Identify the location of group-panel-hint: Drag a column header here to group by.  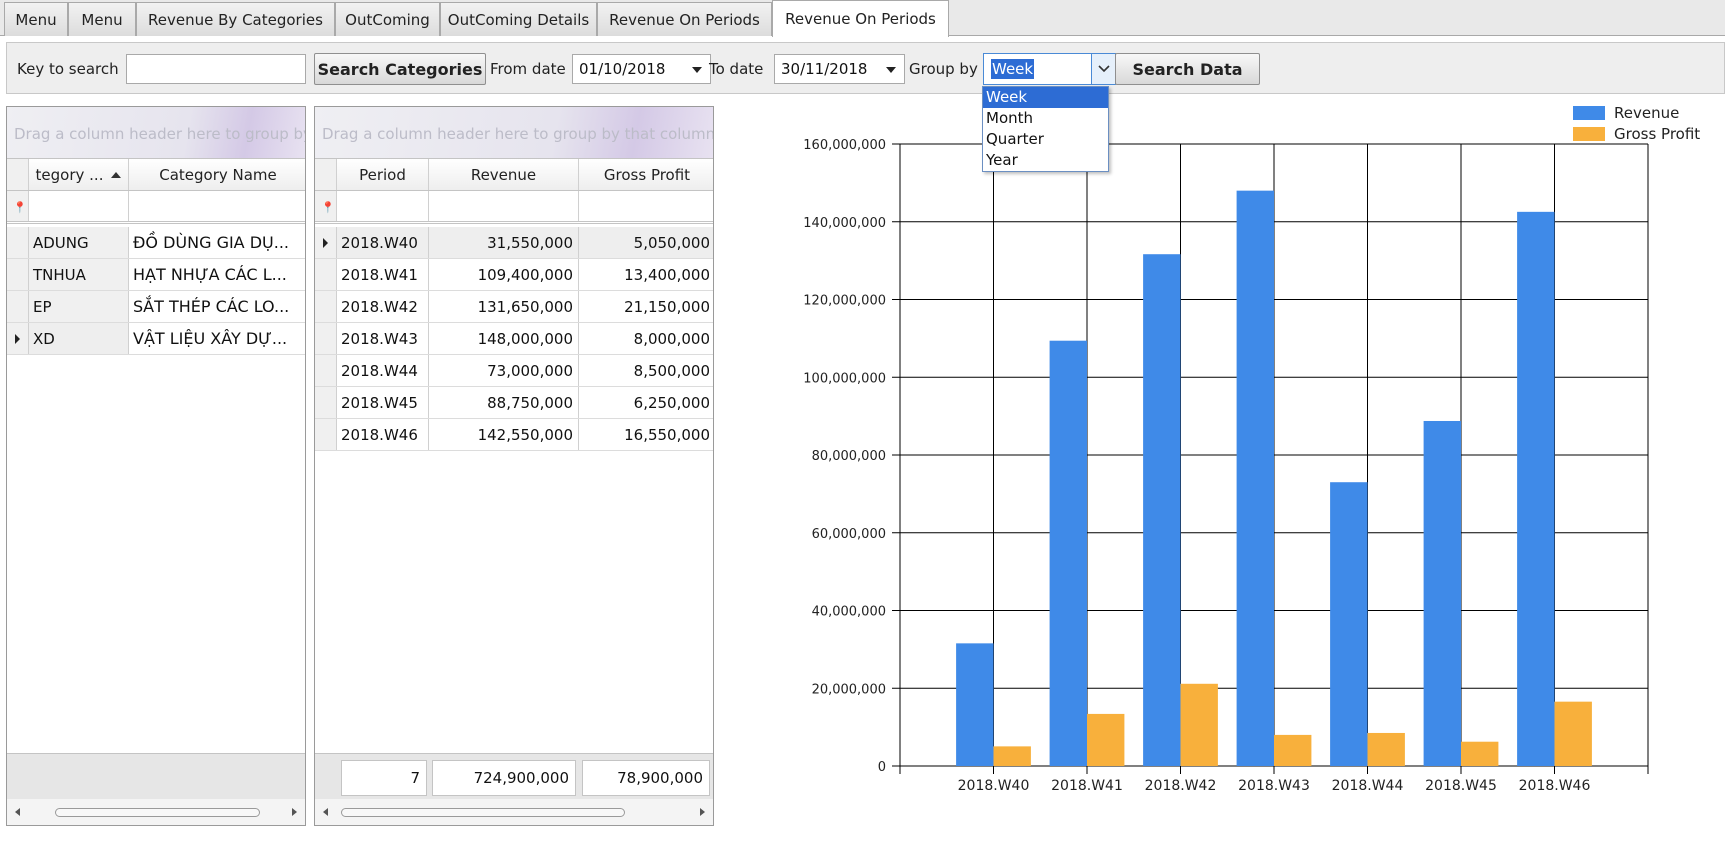
(160, 134).